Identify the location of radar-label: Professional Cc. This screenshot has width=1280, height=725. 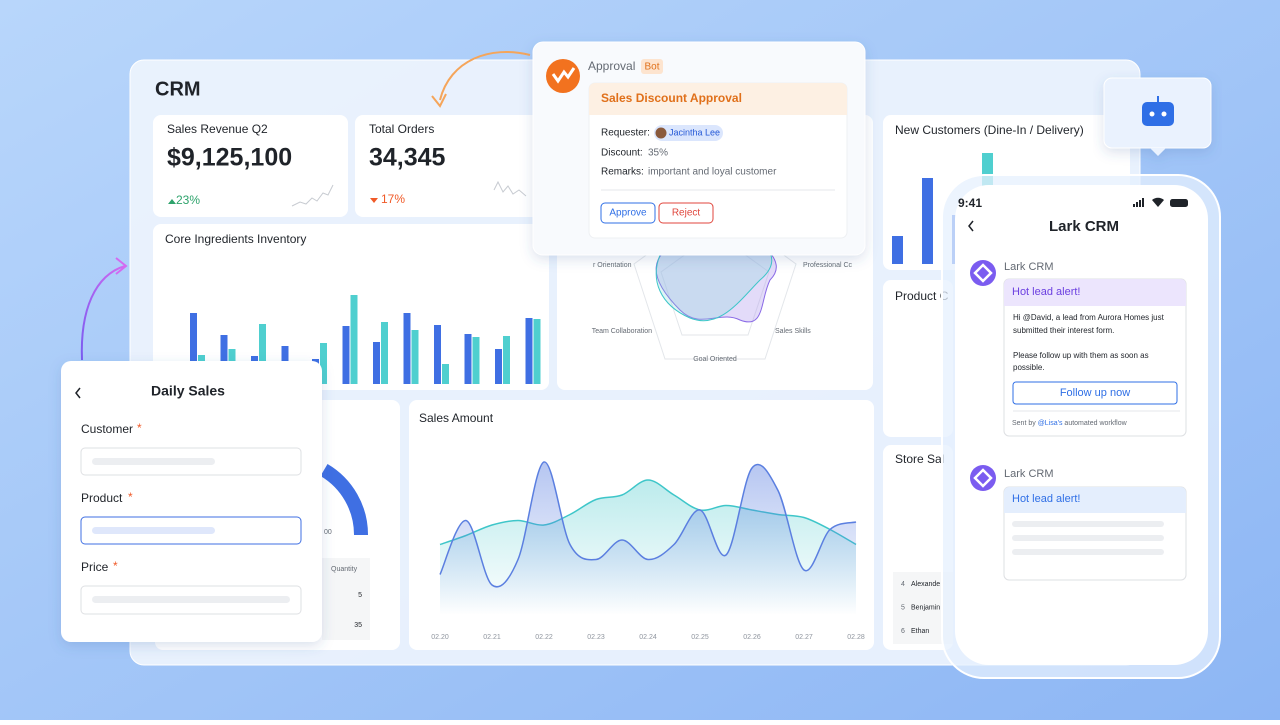
(828, 265).